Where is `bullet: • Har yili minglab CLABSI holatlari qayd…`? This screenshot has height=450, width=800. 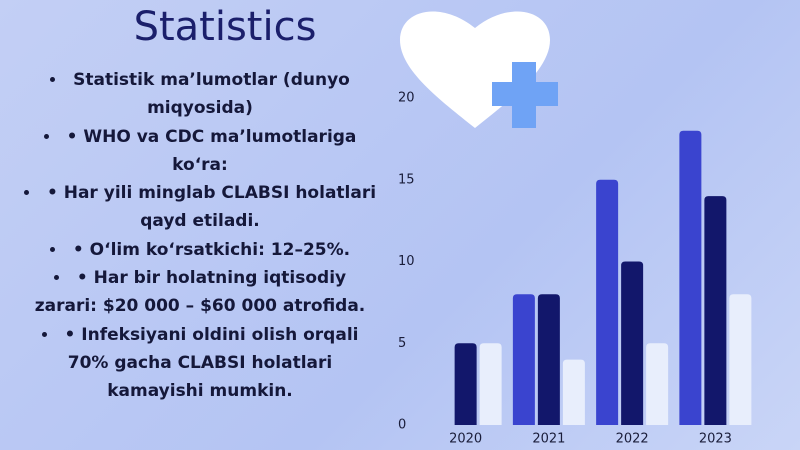 bullet: • Har yili minglab CLABSI holatlari qayd… is located at coordinates (200, 207).